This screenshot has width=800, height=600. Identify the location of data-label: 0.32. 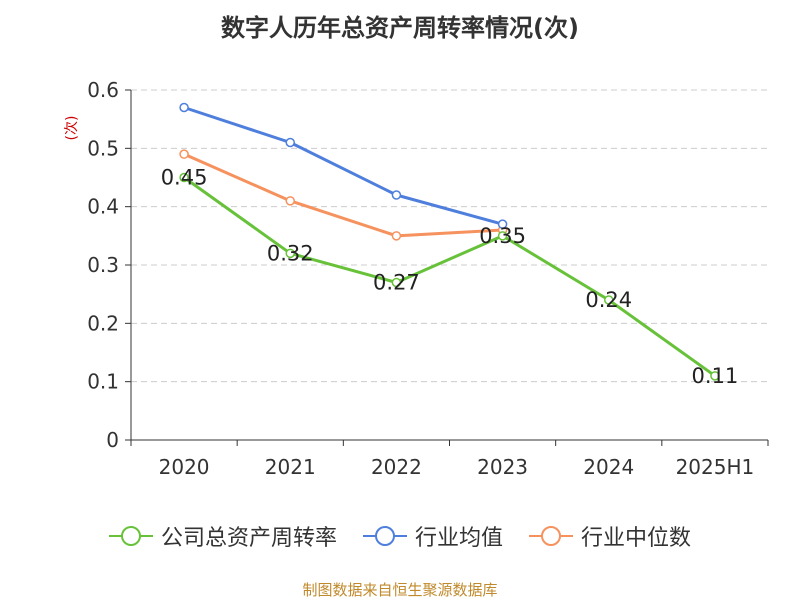
(290, 253).